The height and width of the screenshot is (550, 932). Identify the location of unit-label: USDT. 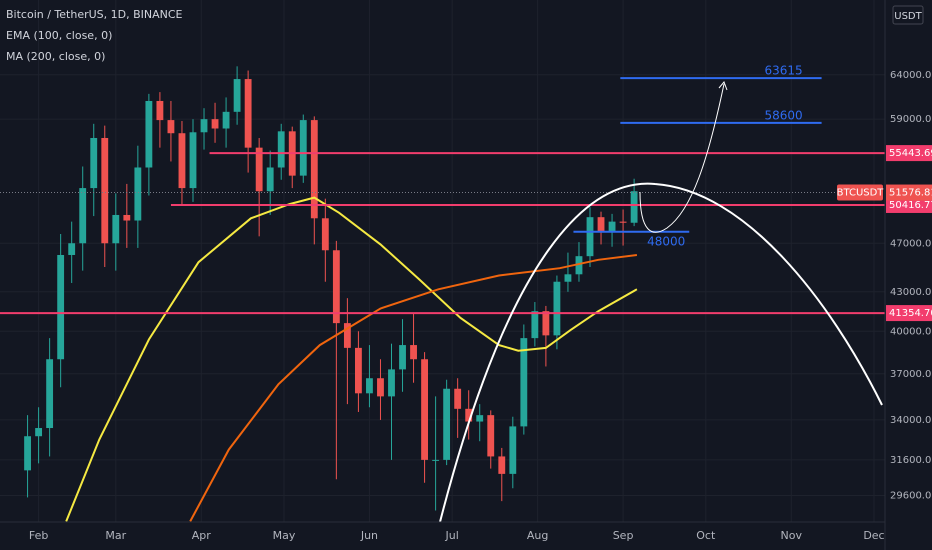
(908, 16).